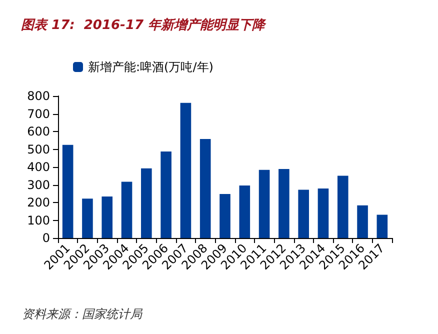 The height and width of the screenshot is (334, 438). Describe the element at coordinates (38, 185) in the screenshot. I see `y-tick-label: 300` at that location.